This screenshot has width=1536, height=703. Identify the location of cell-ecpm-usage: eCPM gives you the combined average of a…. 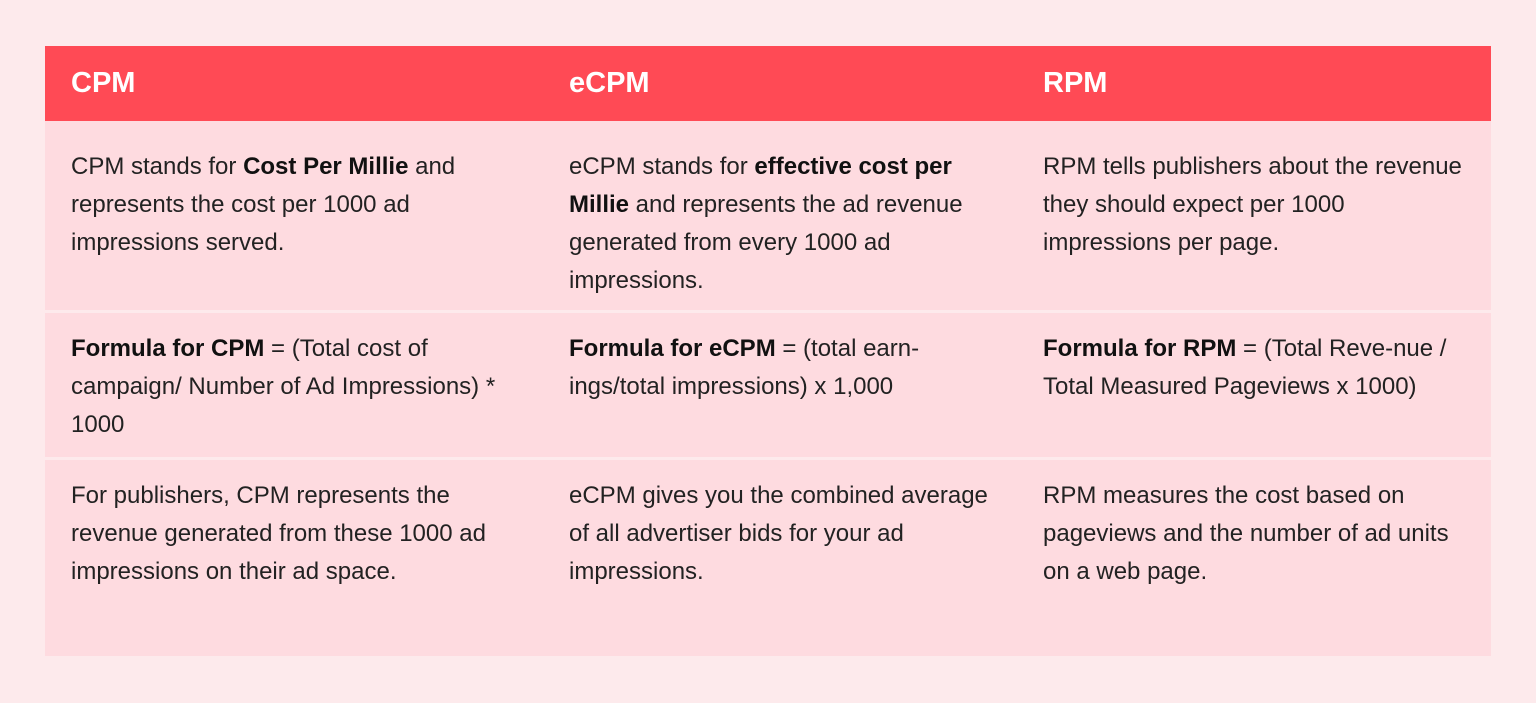
(778, 533).